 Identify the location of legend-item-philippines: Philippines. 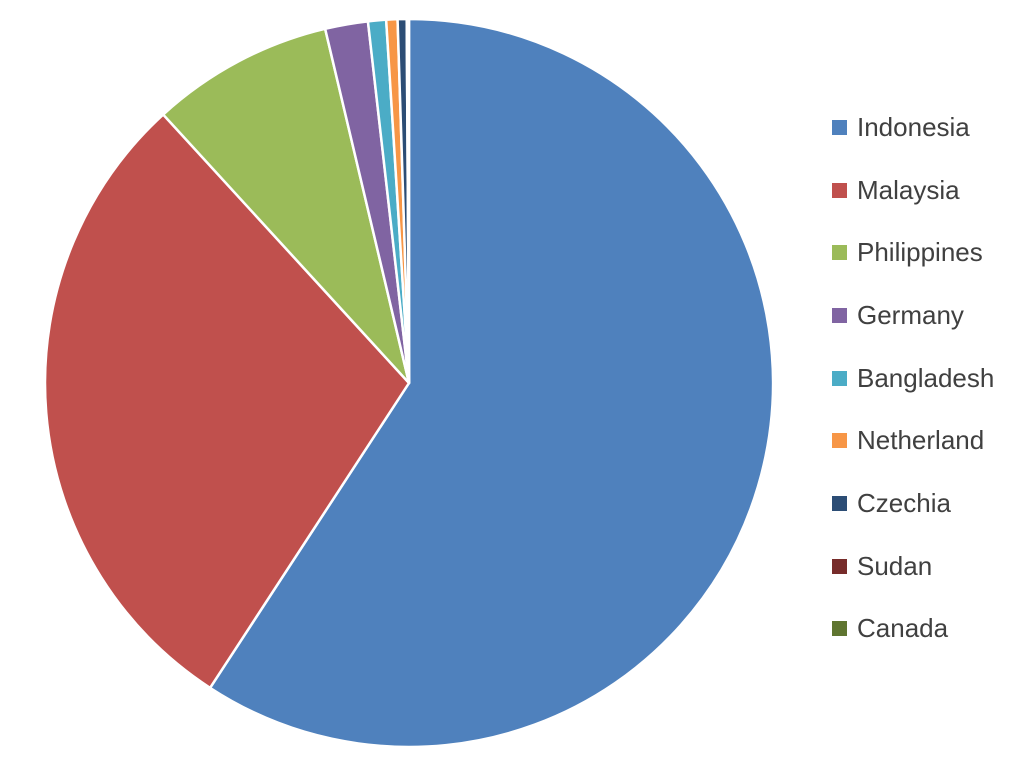
(913, 252).